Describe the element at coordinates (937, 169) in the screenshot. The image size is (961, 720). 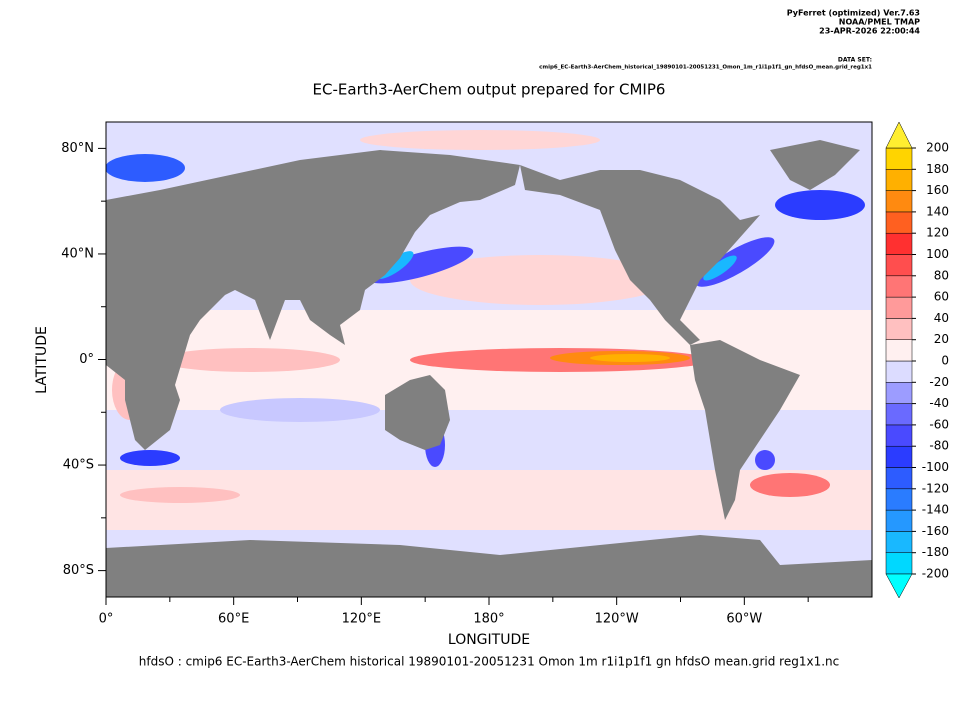
I see `colorbar-label: 180` at that location.